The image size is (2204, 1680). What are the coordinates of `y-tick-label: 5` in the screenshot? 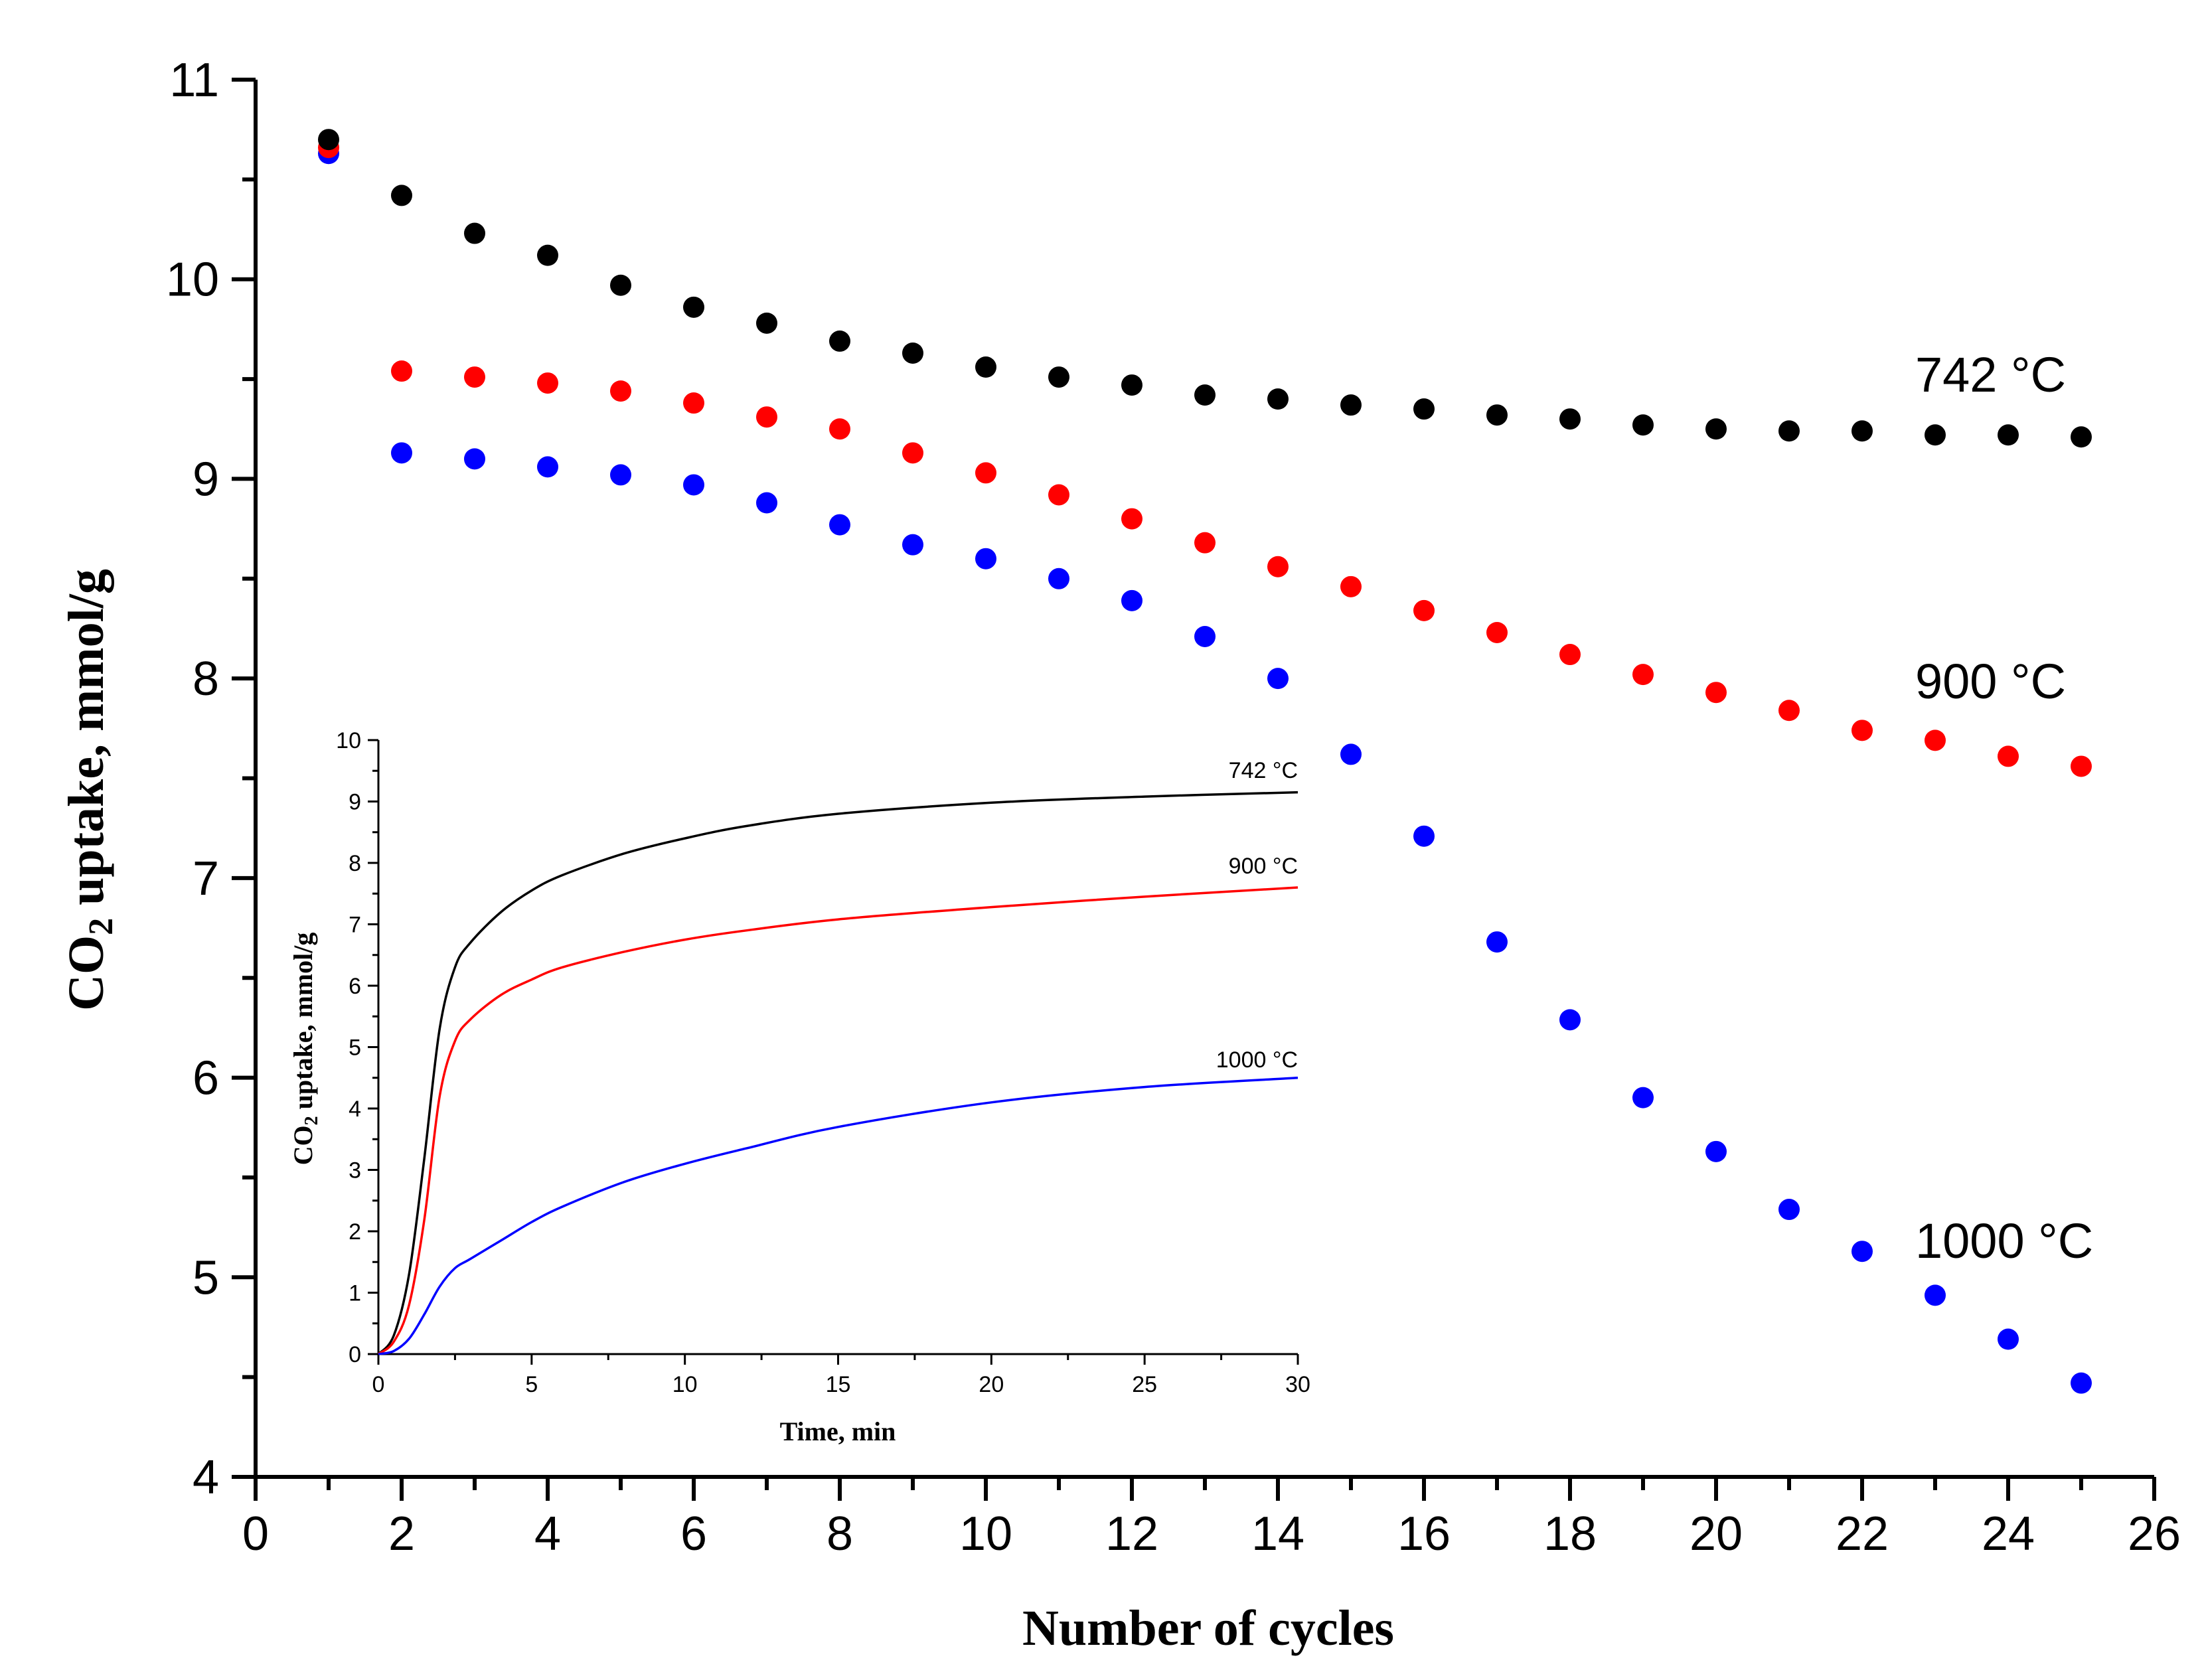 It's located at (206, 1277).